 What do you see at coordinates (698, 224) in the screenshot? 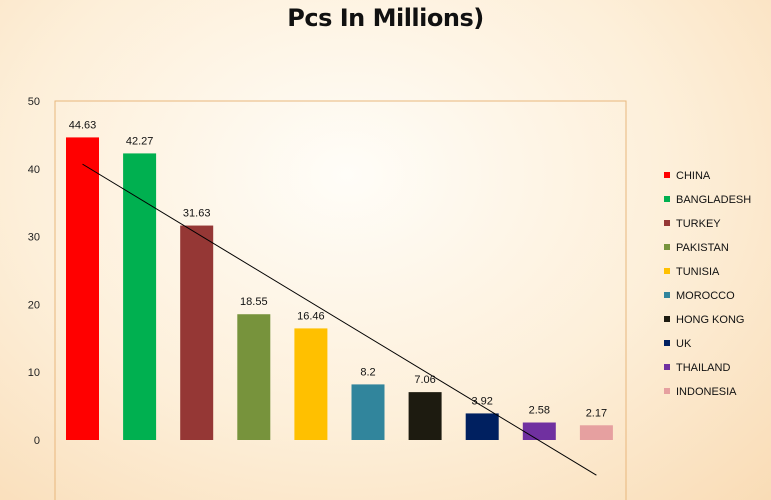
I see `legend-label: TURKEY` at bounding box center [698, 224].